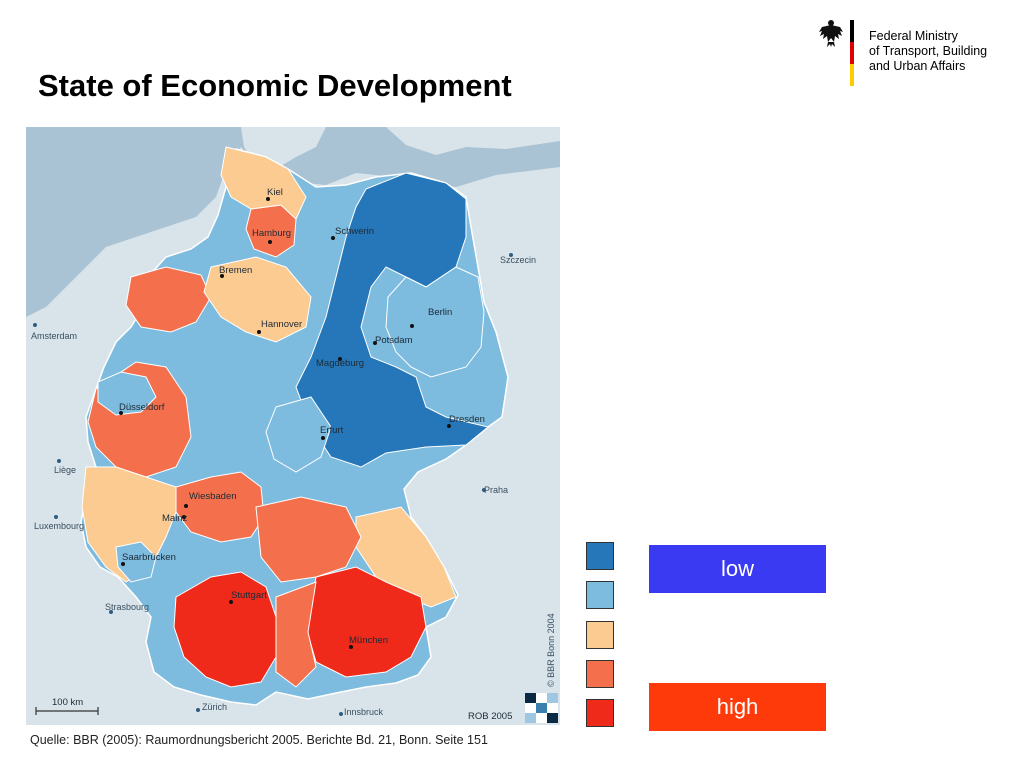  I want to click on legend-swatch-red, so click(600, 713).